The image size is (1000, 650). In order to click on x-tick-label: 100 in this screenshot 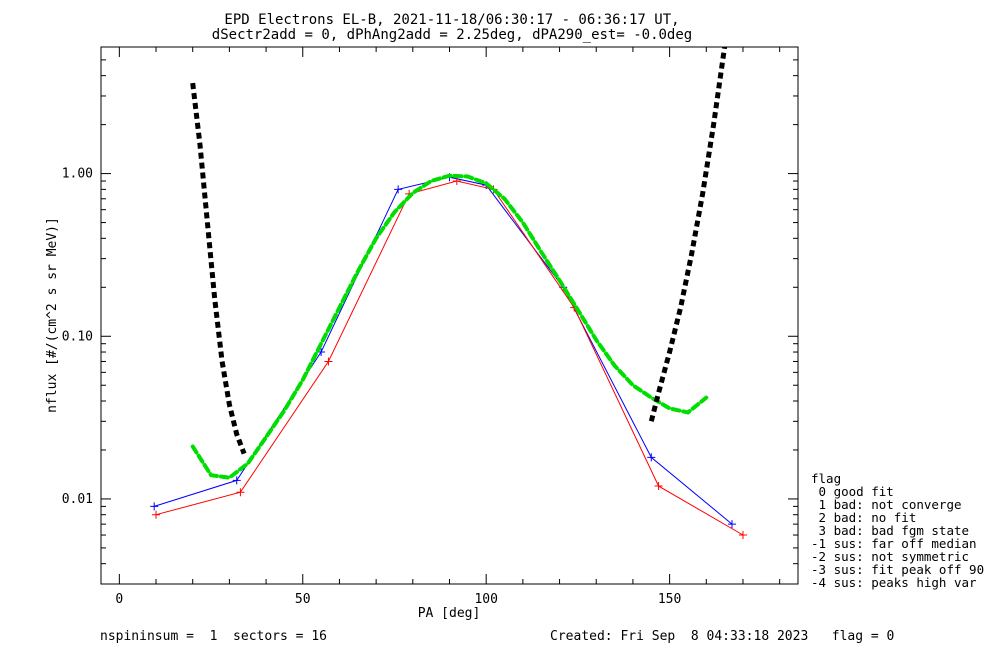, I will do `click(485, 599)`.